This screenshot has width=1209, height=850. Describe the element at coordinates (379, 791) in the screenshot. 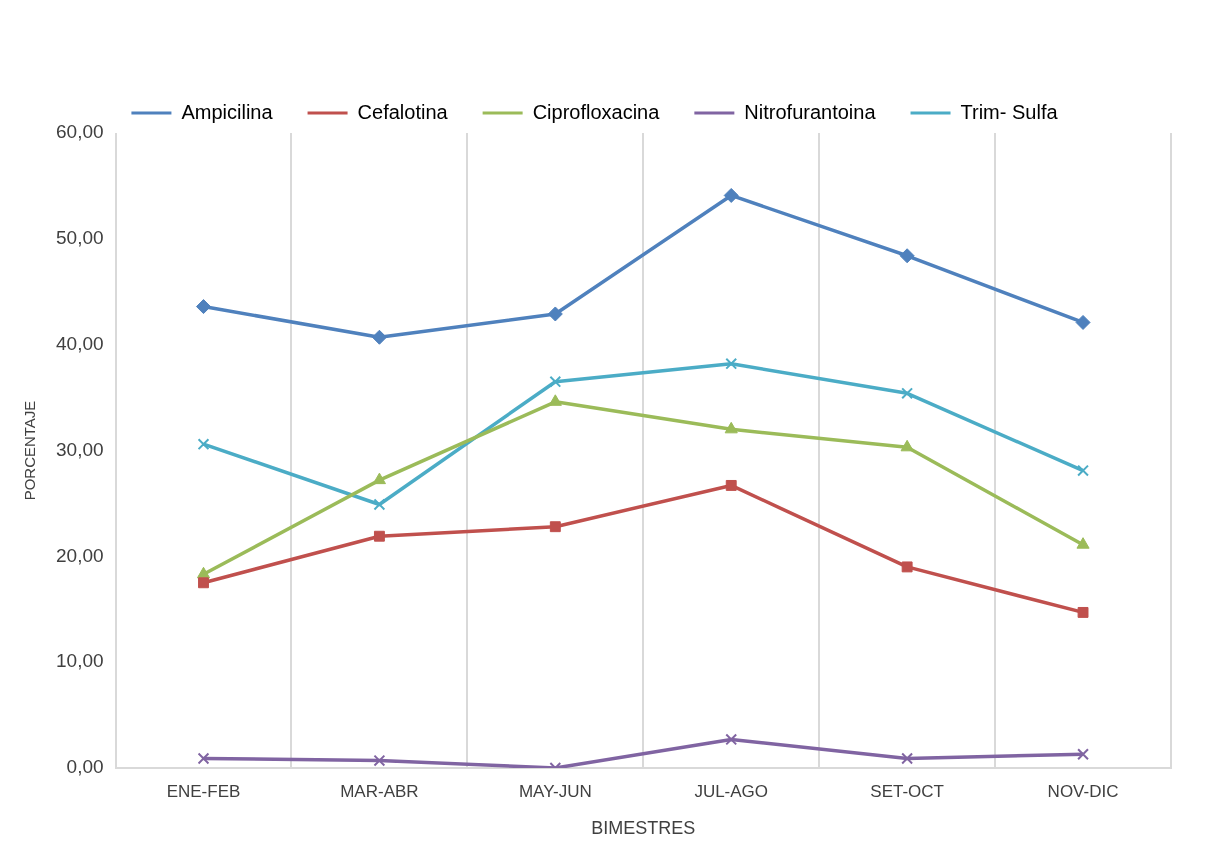

I see `x-tick-label: MAR-ABR` at that location.